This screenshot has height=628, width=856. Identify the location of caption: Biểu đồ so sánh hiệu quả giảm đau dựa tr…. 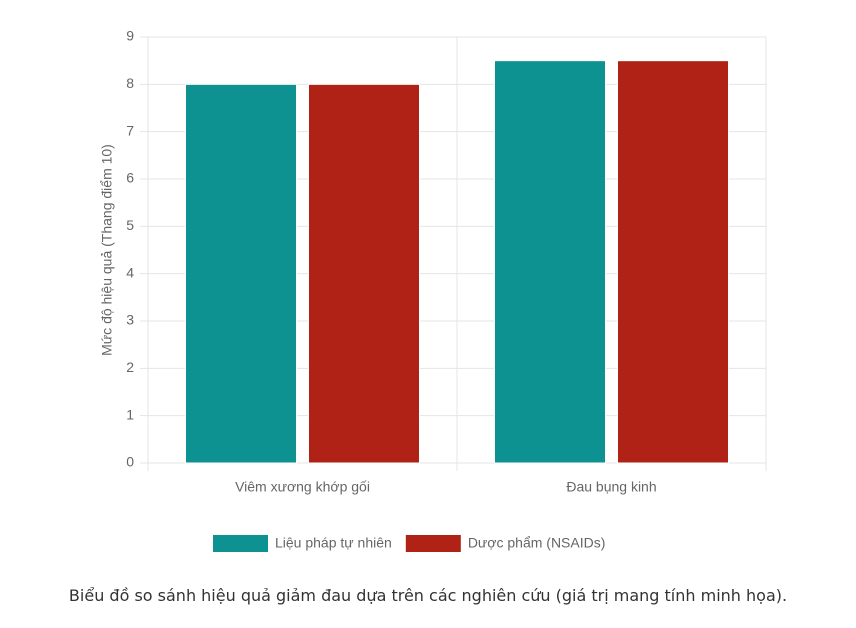
(428, 595).